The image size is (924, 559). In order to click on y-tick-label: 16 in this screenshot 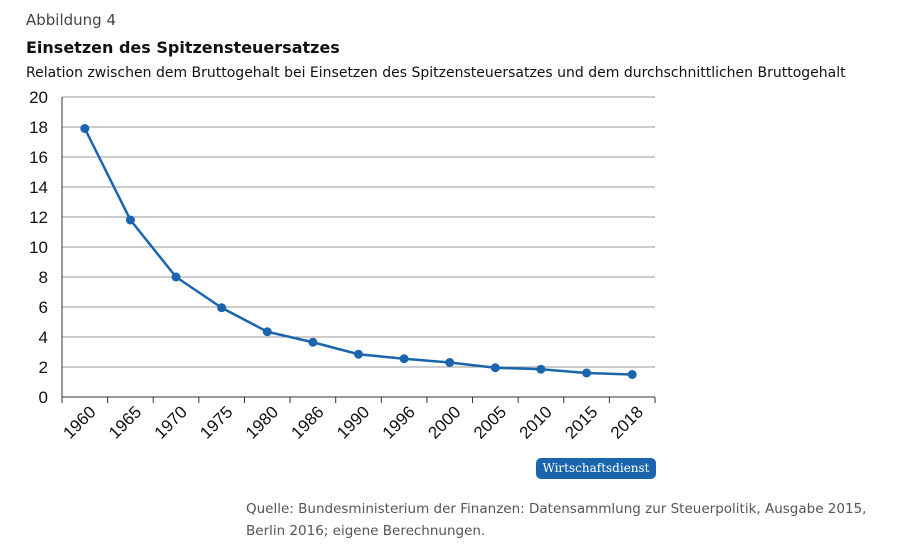, I will do `click(38, 157)`.